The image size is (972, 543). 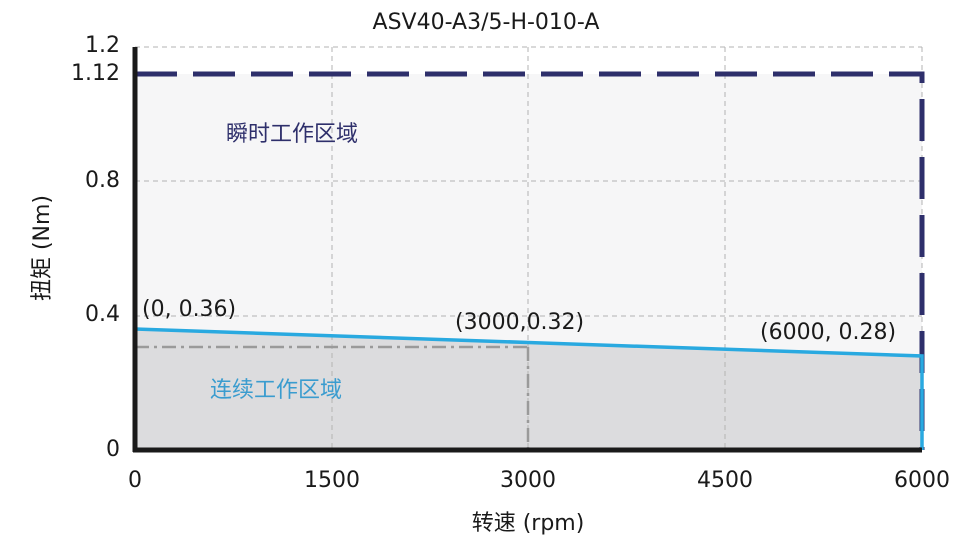 What do you see at coordinates (486, 22) in the screenshot?
I see `chart-title: ASV40-A3/5-H-010-A` at bounding box center [486, 22].